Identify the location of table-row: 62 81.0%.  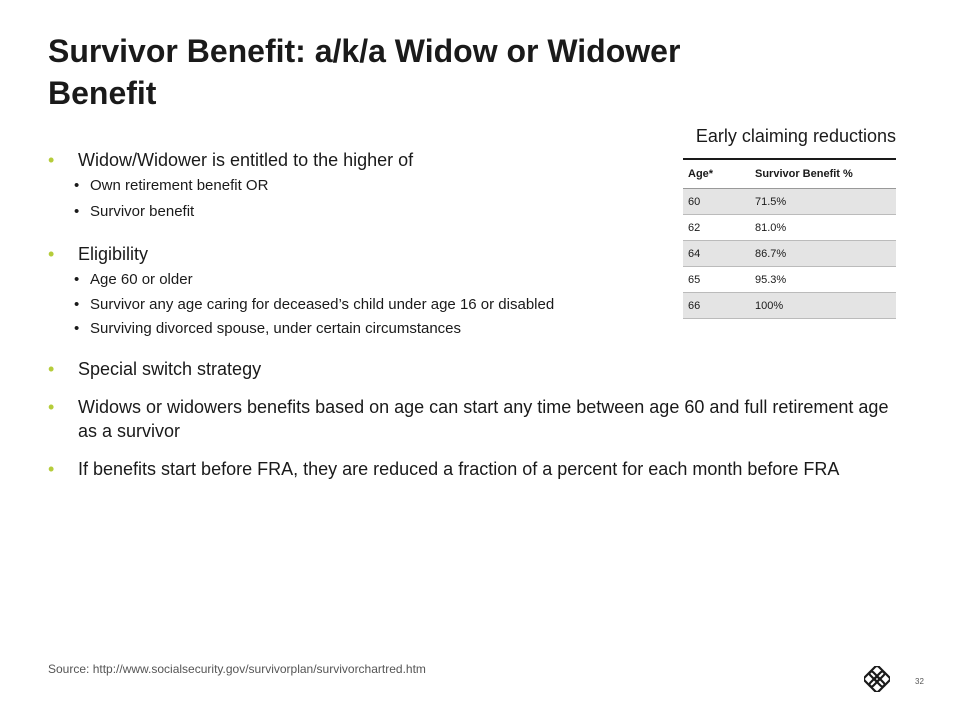
(789, 227).